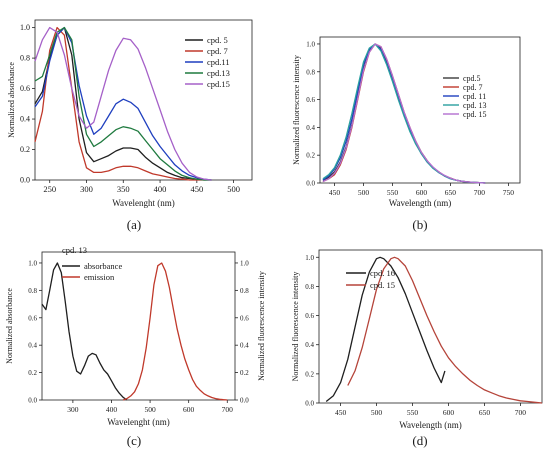 Image resolution: width=550 pixels, height=451 pixels. Describe the element at coordinates (74, 250) in the screenshot. I see `chart-title: cpd. 13` at that location.